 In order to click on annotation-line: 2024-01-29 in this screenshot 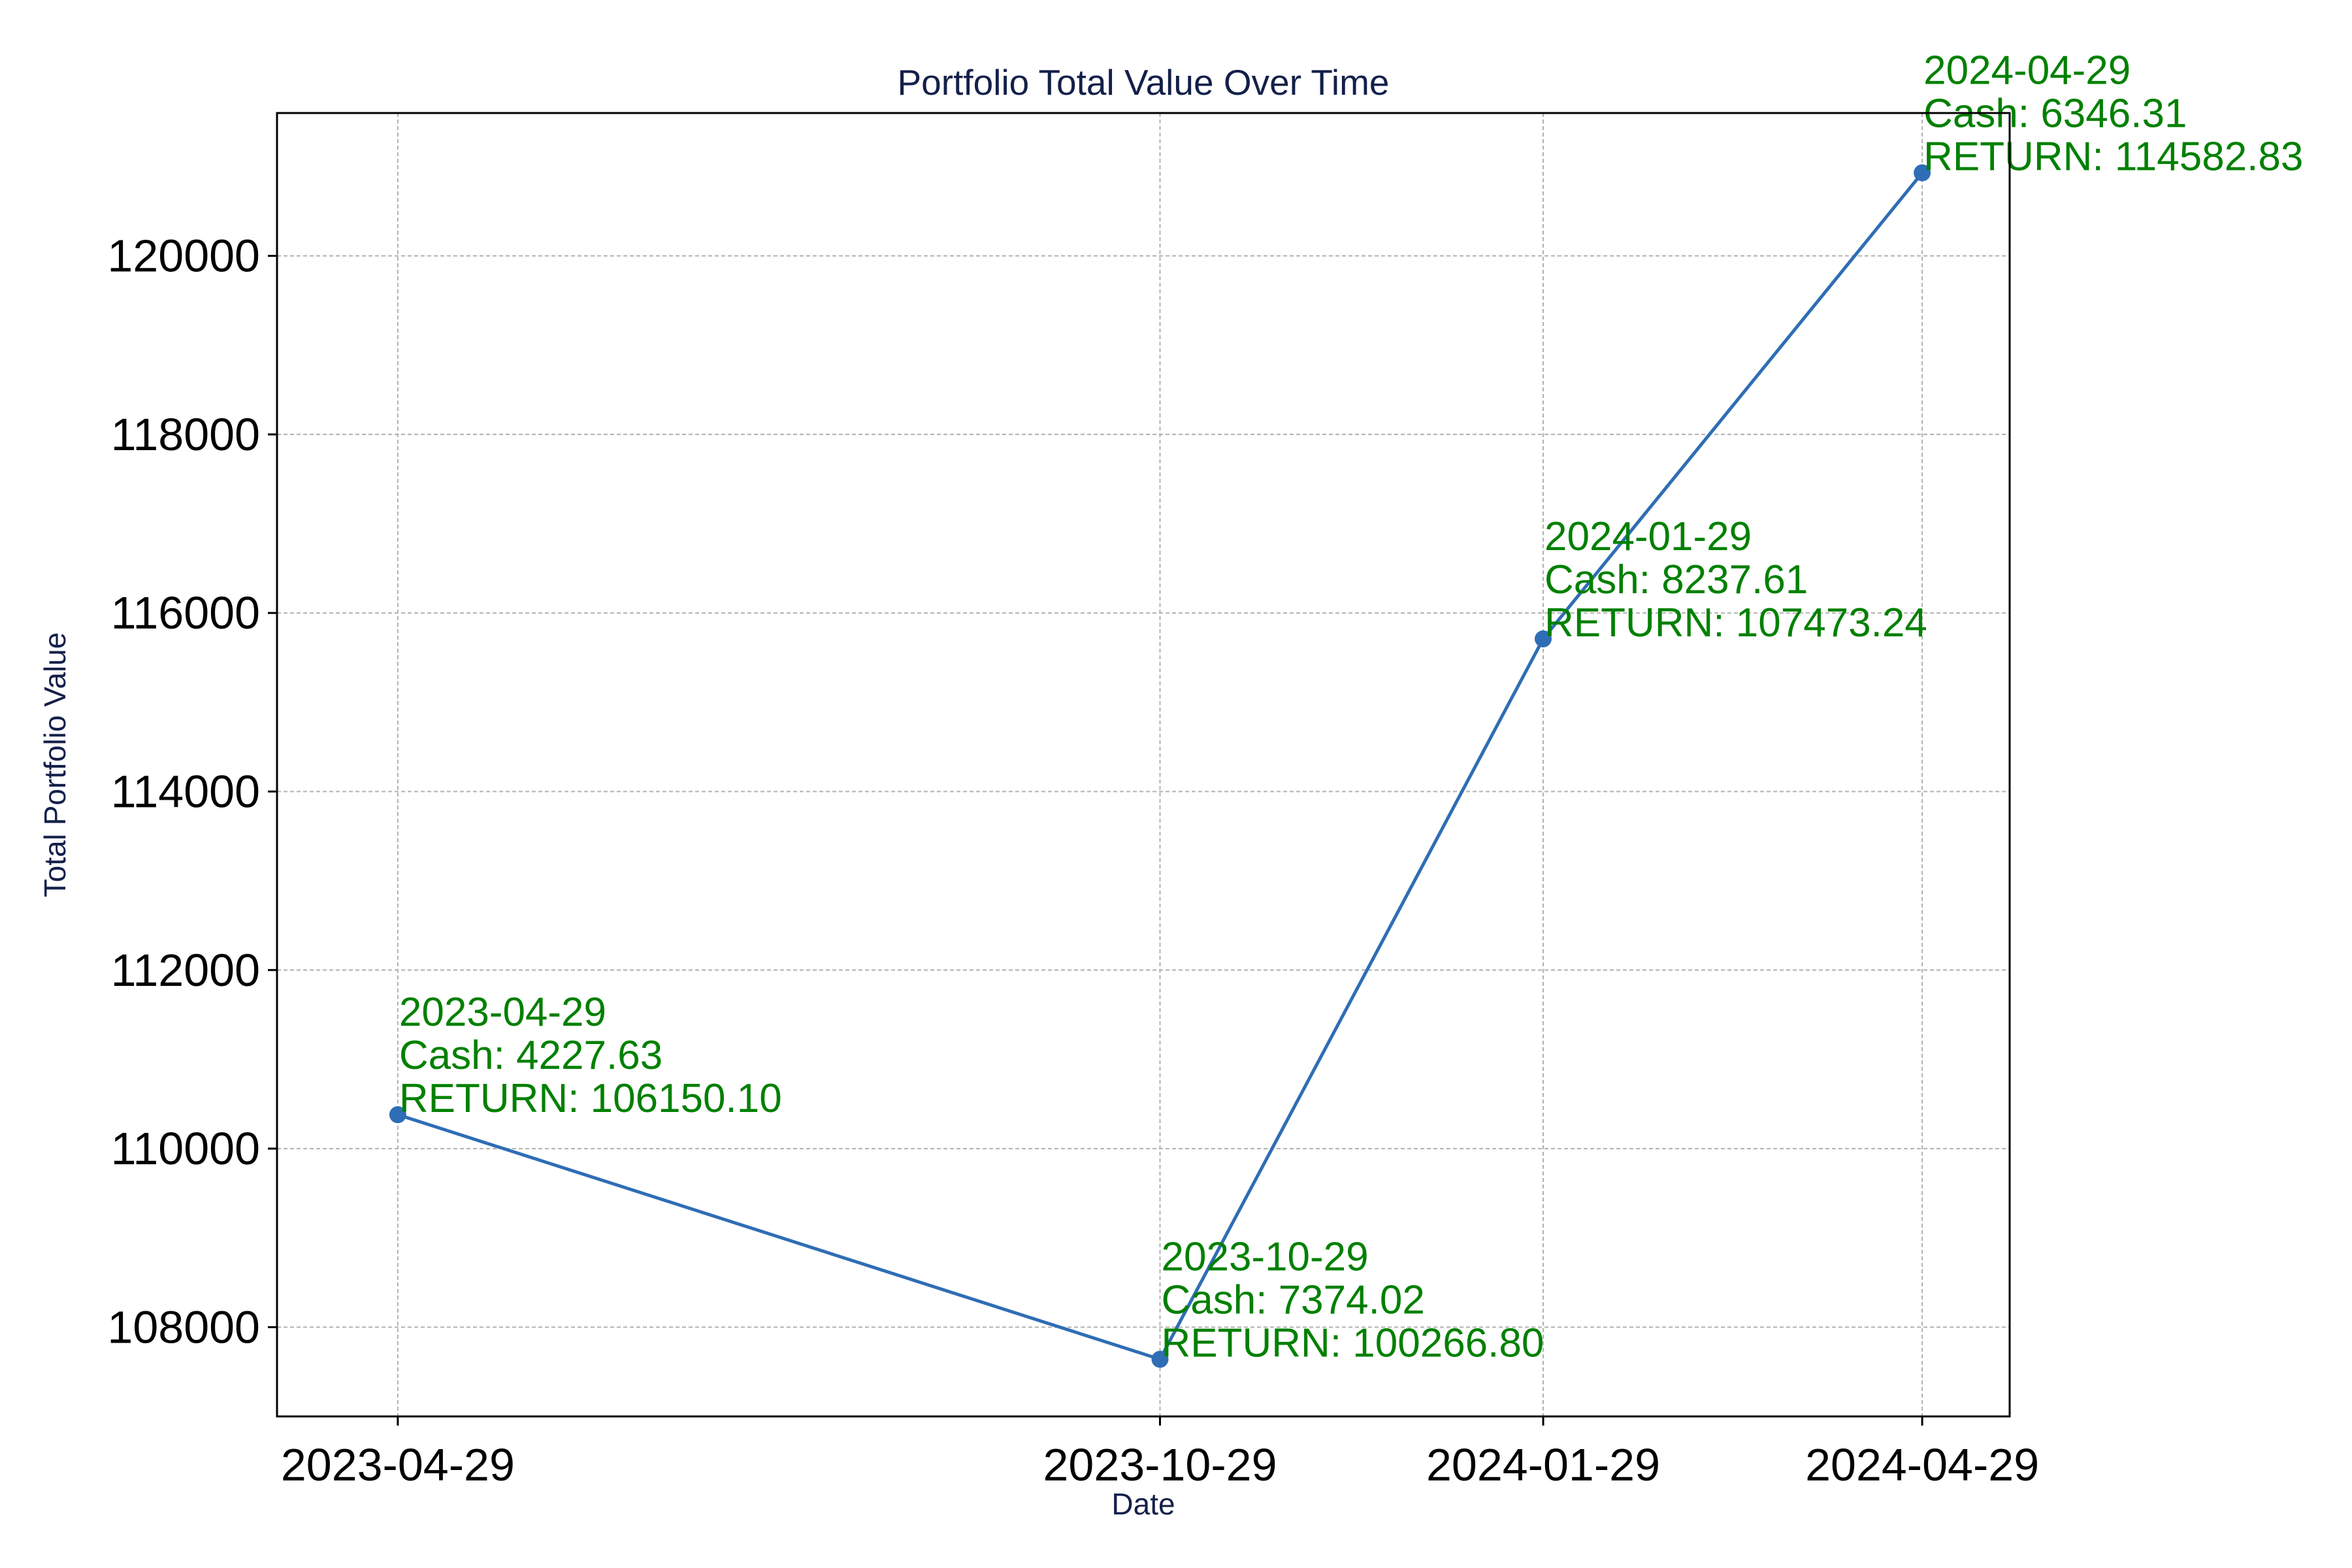, I will do `click(1648, 536)`.